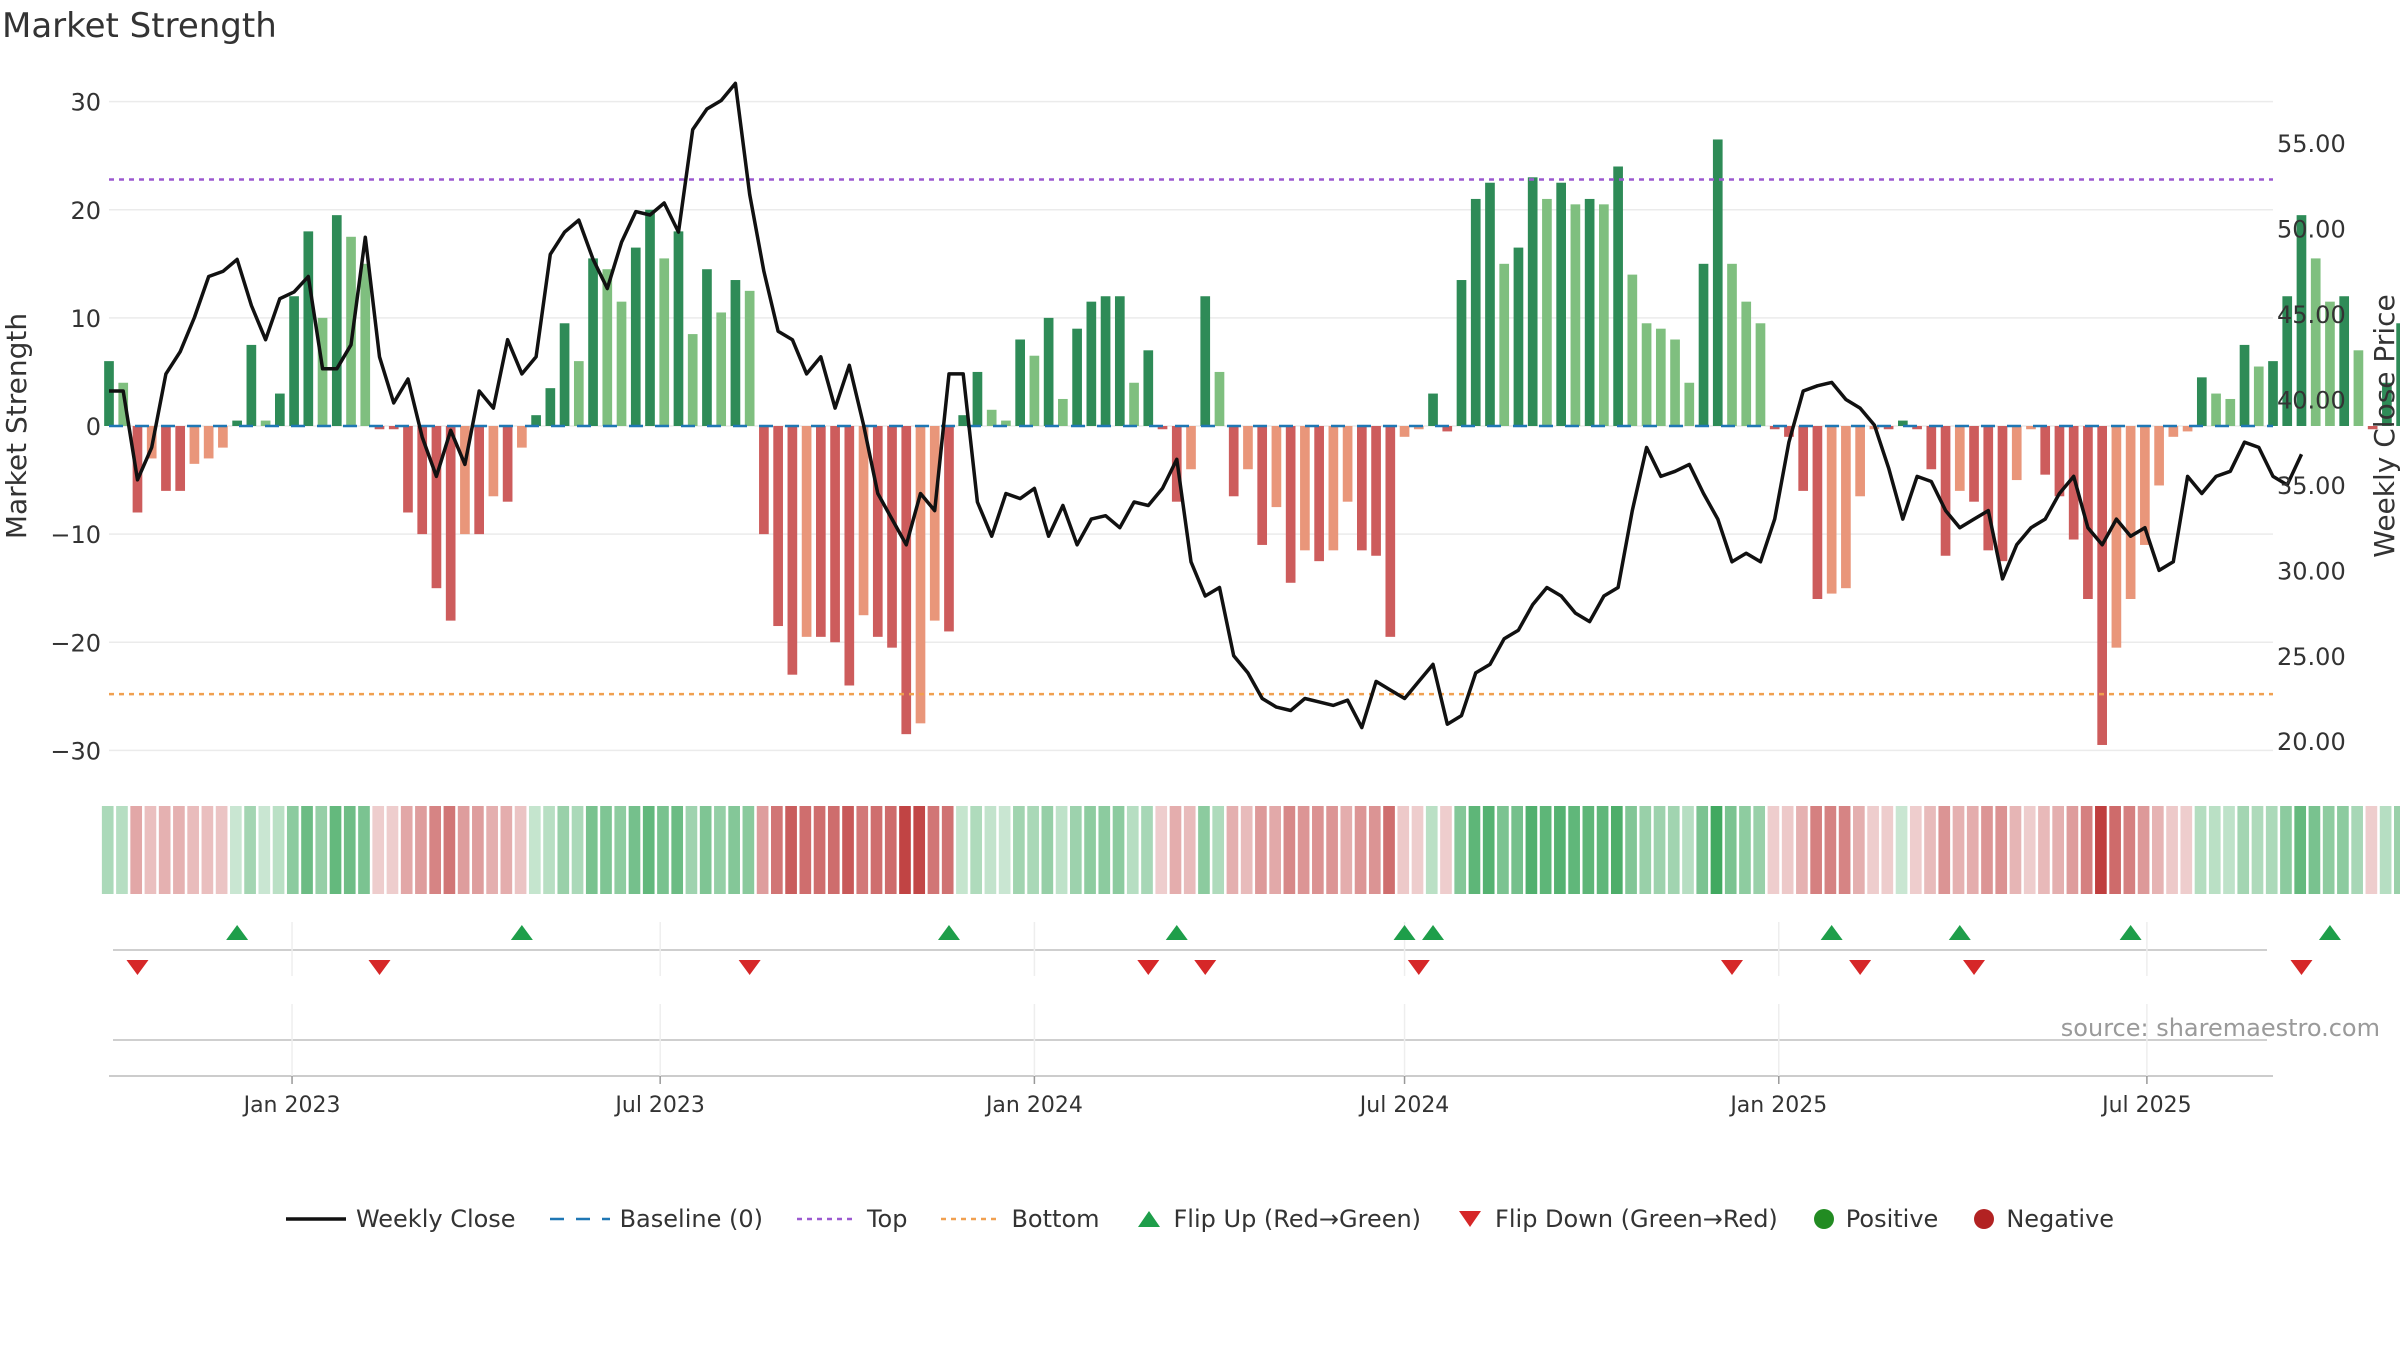  What do you see at coordinates (1277, 1219) in the screenshot?
I see `legend-item-flip-up: Flip Up (Red→Green)` at bounding box center [1277, 1219].